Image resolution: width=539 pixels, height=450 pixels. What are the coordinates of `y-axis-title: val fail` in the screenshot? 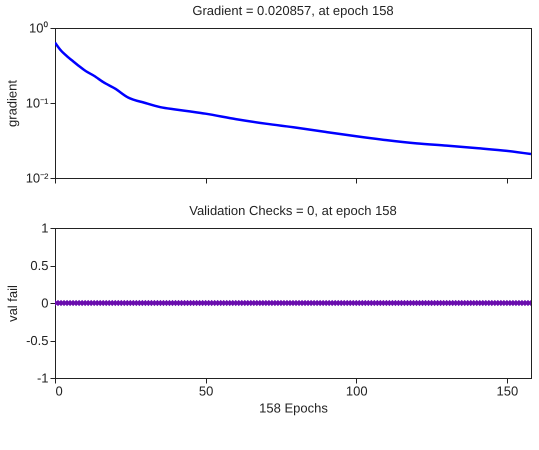 It's located at (12, 303).